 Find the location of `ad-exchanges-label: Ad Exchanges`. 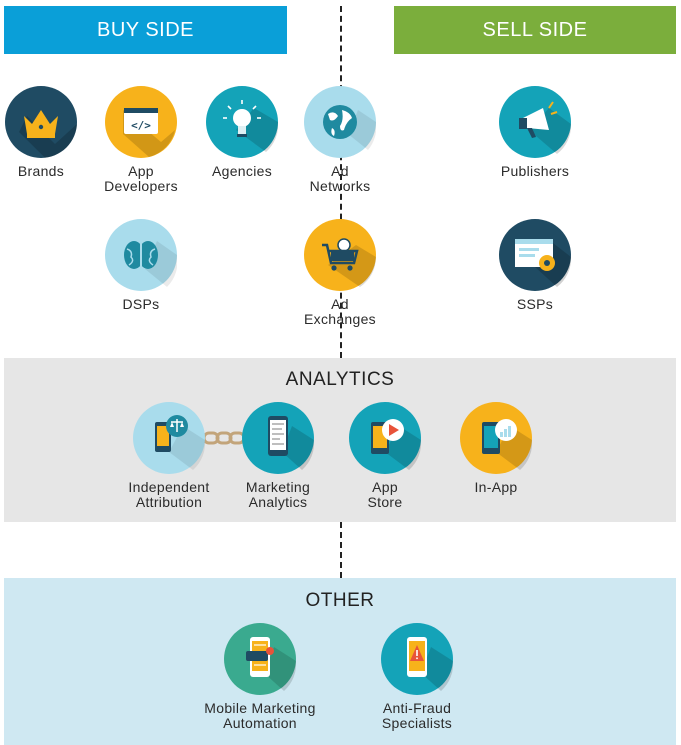

ad-exchanges-label: Ad Exchanges is located at coordinates (340, 311).